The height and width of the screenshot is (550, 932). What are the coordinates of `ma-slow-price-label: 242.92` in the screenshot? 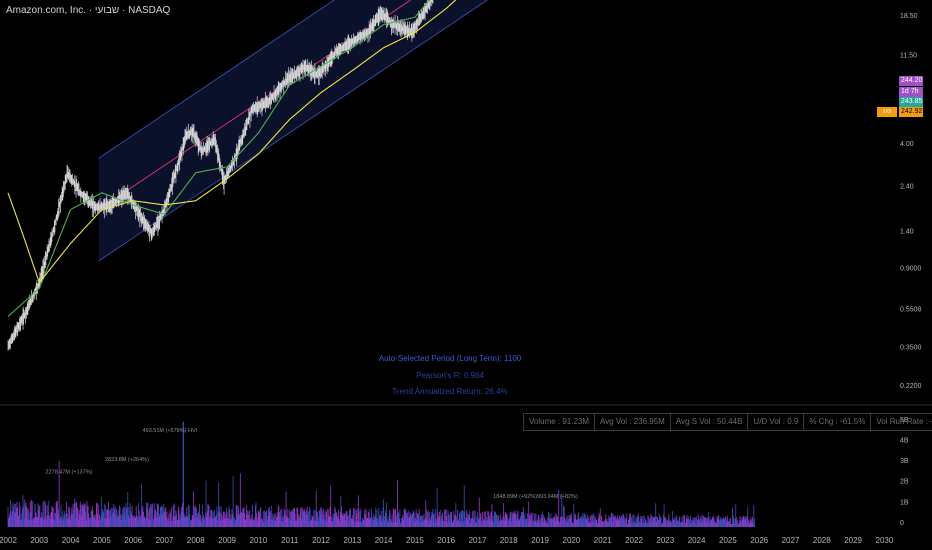 It's located at (911, 112).